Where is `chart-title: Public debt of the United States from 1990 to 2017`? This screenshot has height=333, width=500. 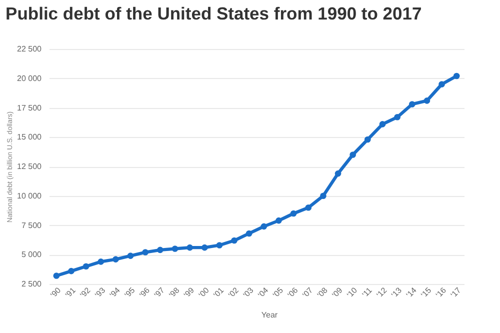 chart-title: Public debt of the United States from 1990 to 2017 is located at coordinates (214, 14).